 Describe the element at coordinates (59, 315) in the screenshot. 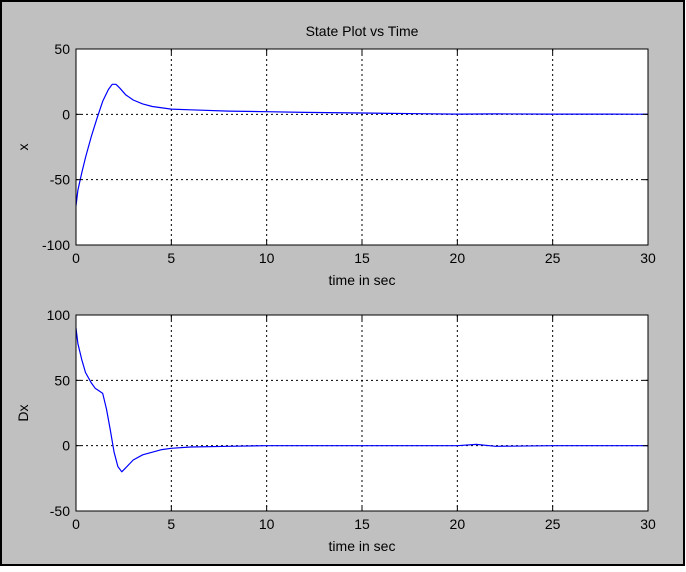

I see `y-tick-label-bottom: 100` at that location.